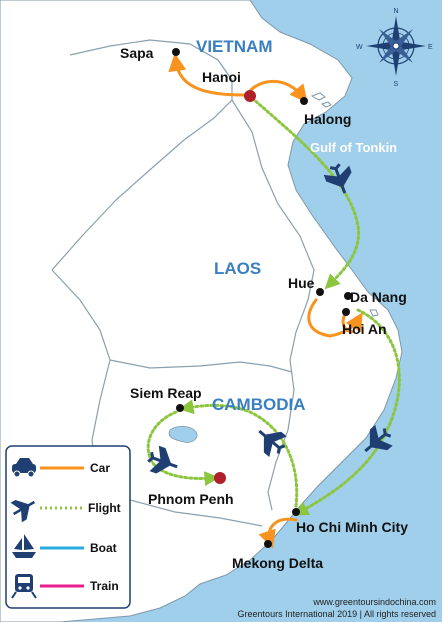 This screenshot has width=442, height=622. Describe the element at coordinates (24, 468) in the screenshot. I see `car-icon` at that location.